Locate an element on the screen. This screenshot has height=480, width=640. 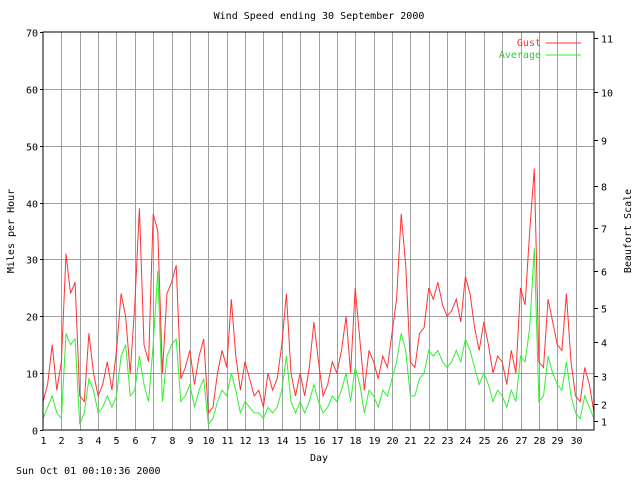
beaufort-tick-label: 7 is located at coordinates (604, 230).